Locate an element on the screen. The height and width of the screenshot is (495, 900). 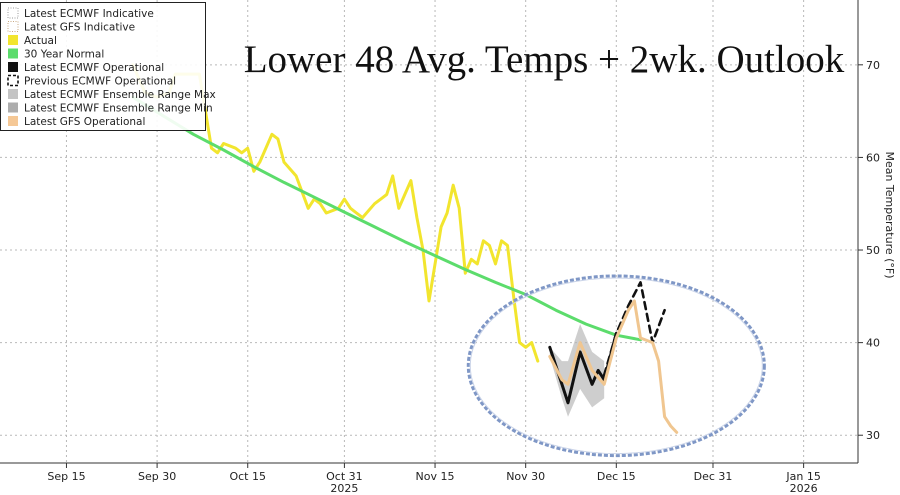
y-tick-label: 40 is located at coordinates (873, 343).